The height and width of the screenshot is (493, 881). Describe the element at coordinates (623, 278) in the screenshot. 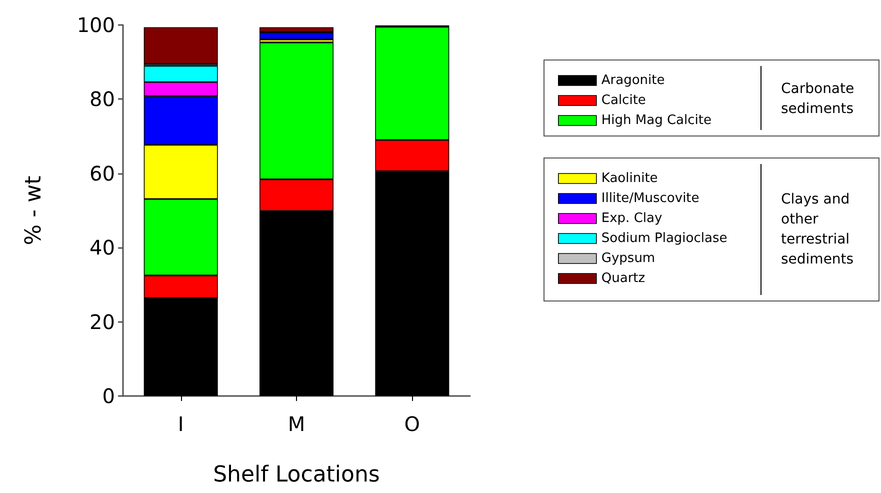

I see `legend-label: Quartz` at that location.